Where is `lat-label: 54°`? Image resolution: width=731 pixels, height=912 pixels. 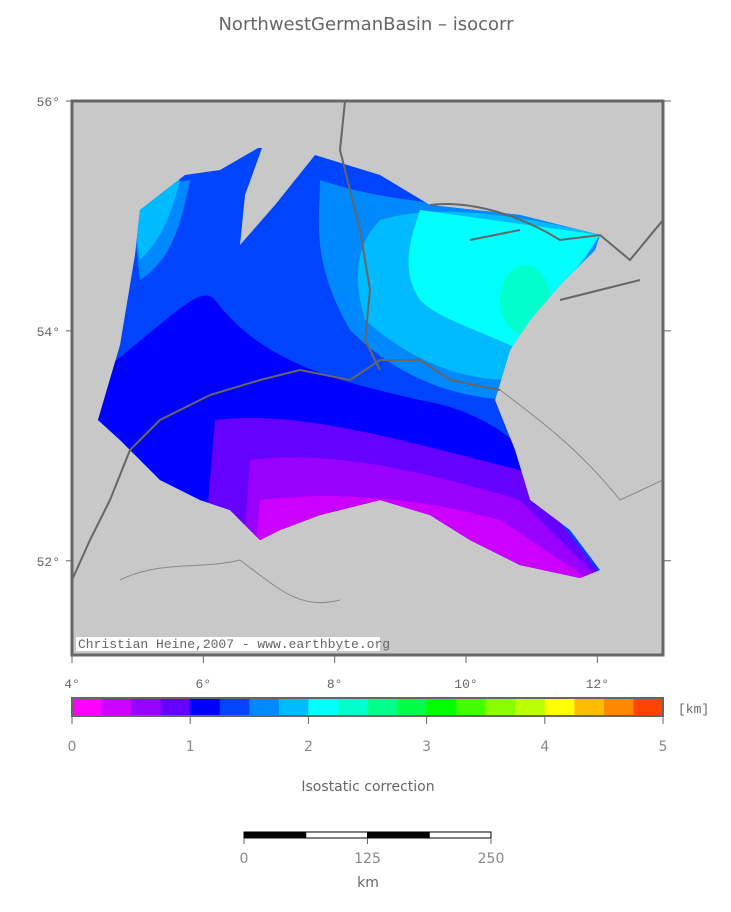 lat-label: 54° is located at coordinates (48, 332).